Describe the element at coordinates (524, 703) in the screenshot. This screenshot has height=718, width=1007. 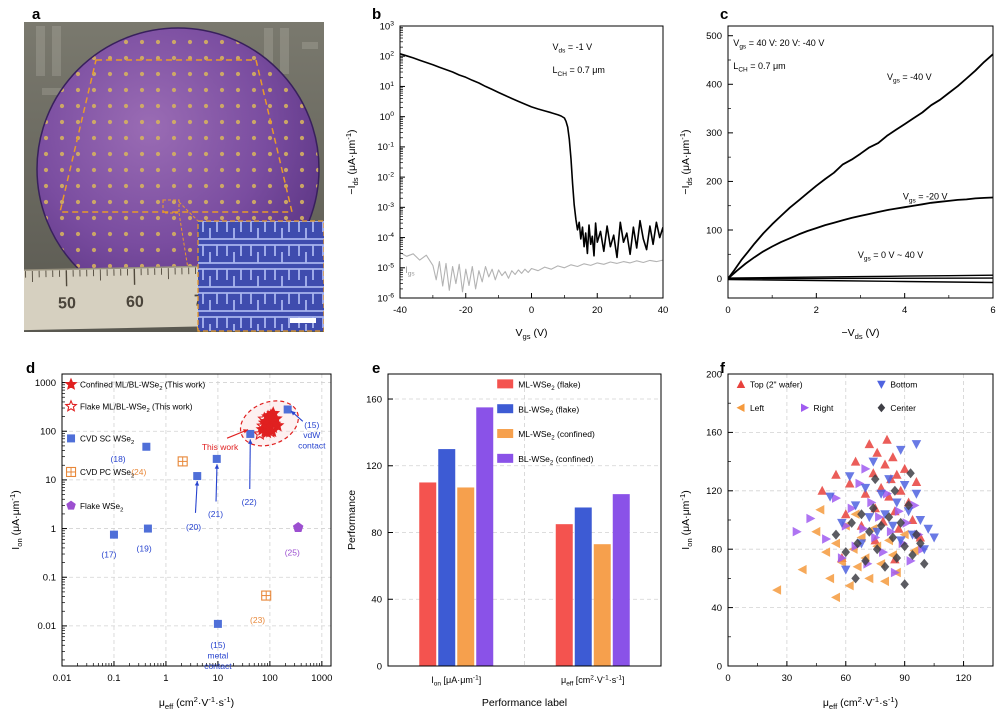
I see `svg-text: Performance label` at that location.